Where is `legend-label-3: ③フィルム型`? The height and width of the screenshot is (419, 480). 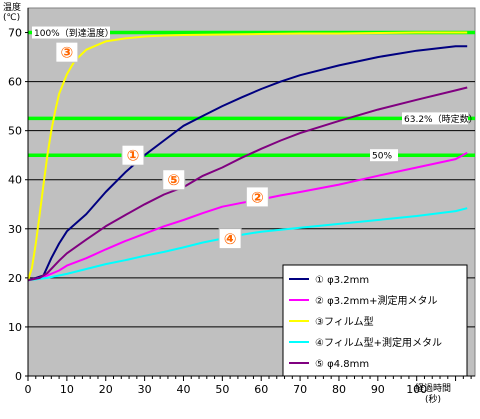 legend-label-3: ③フィルム型 is located at coordinates (344, 321).